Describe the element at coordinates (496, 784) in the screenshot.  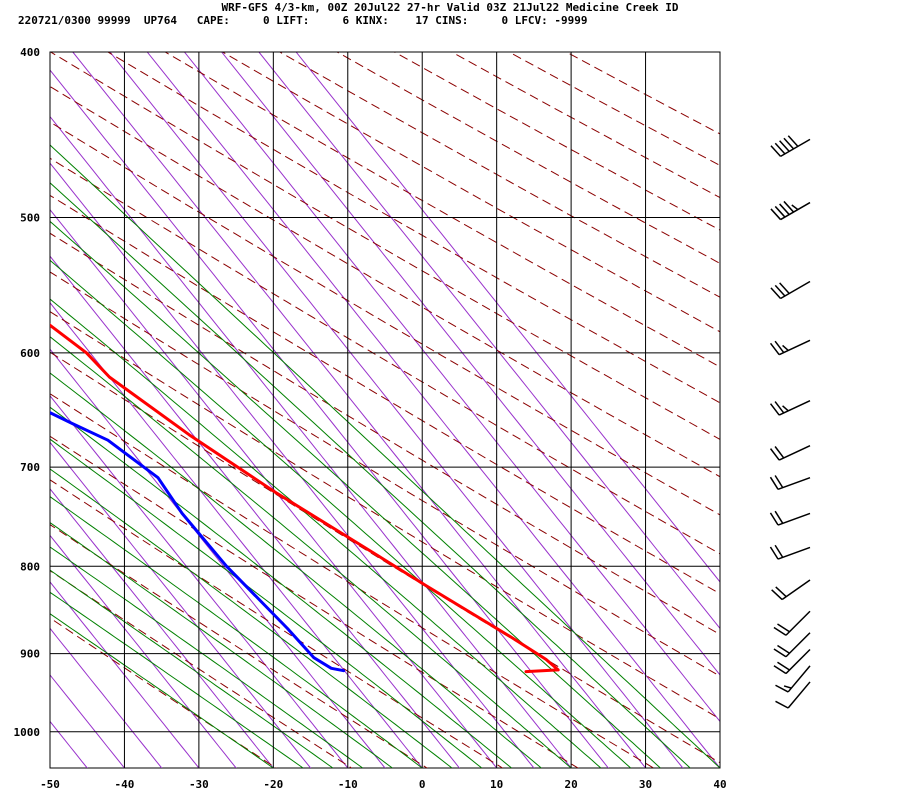
I see `temperature-tick-label: 10` at that location.